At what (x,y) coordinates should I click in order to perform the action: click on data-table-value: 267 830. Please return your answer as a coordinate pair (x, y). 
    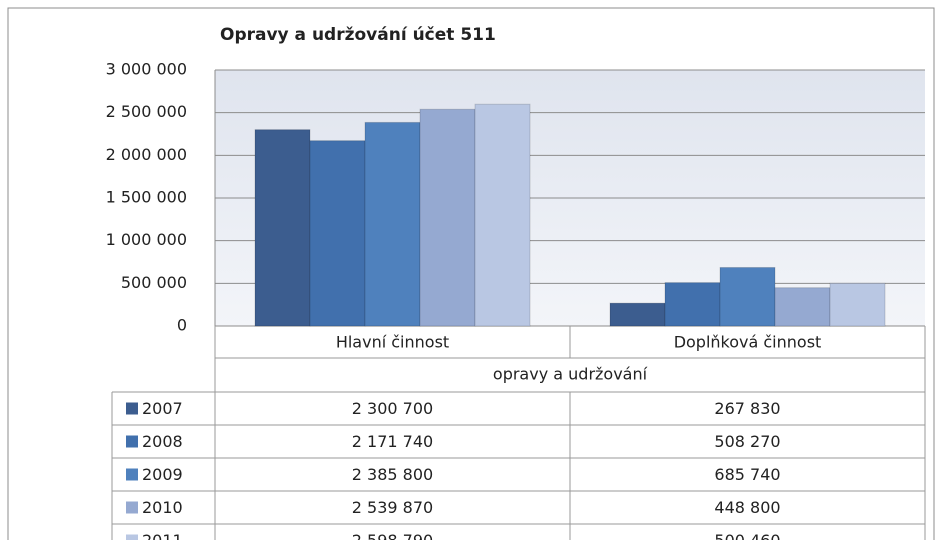
    Looking at the image, I should click on (747, 408).